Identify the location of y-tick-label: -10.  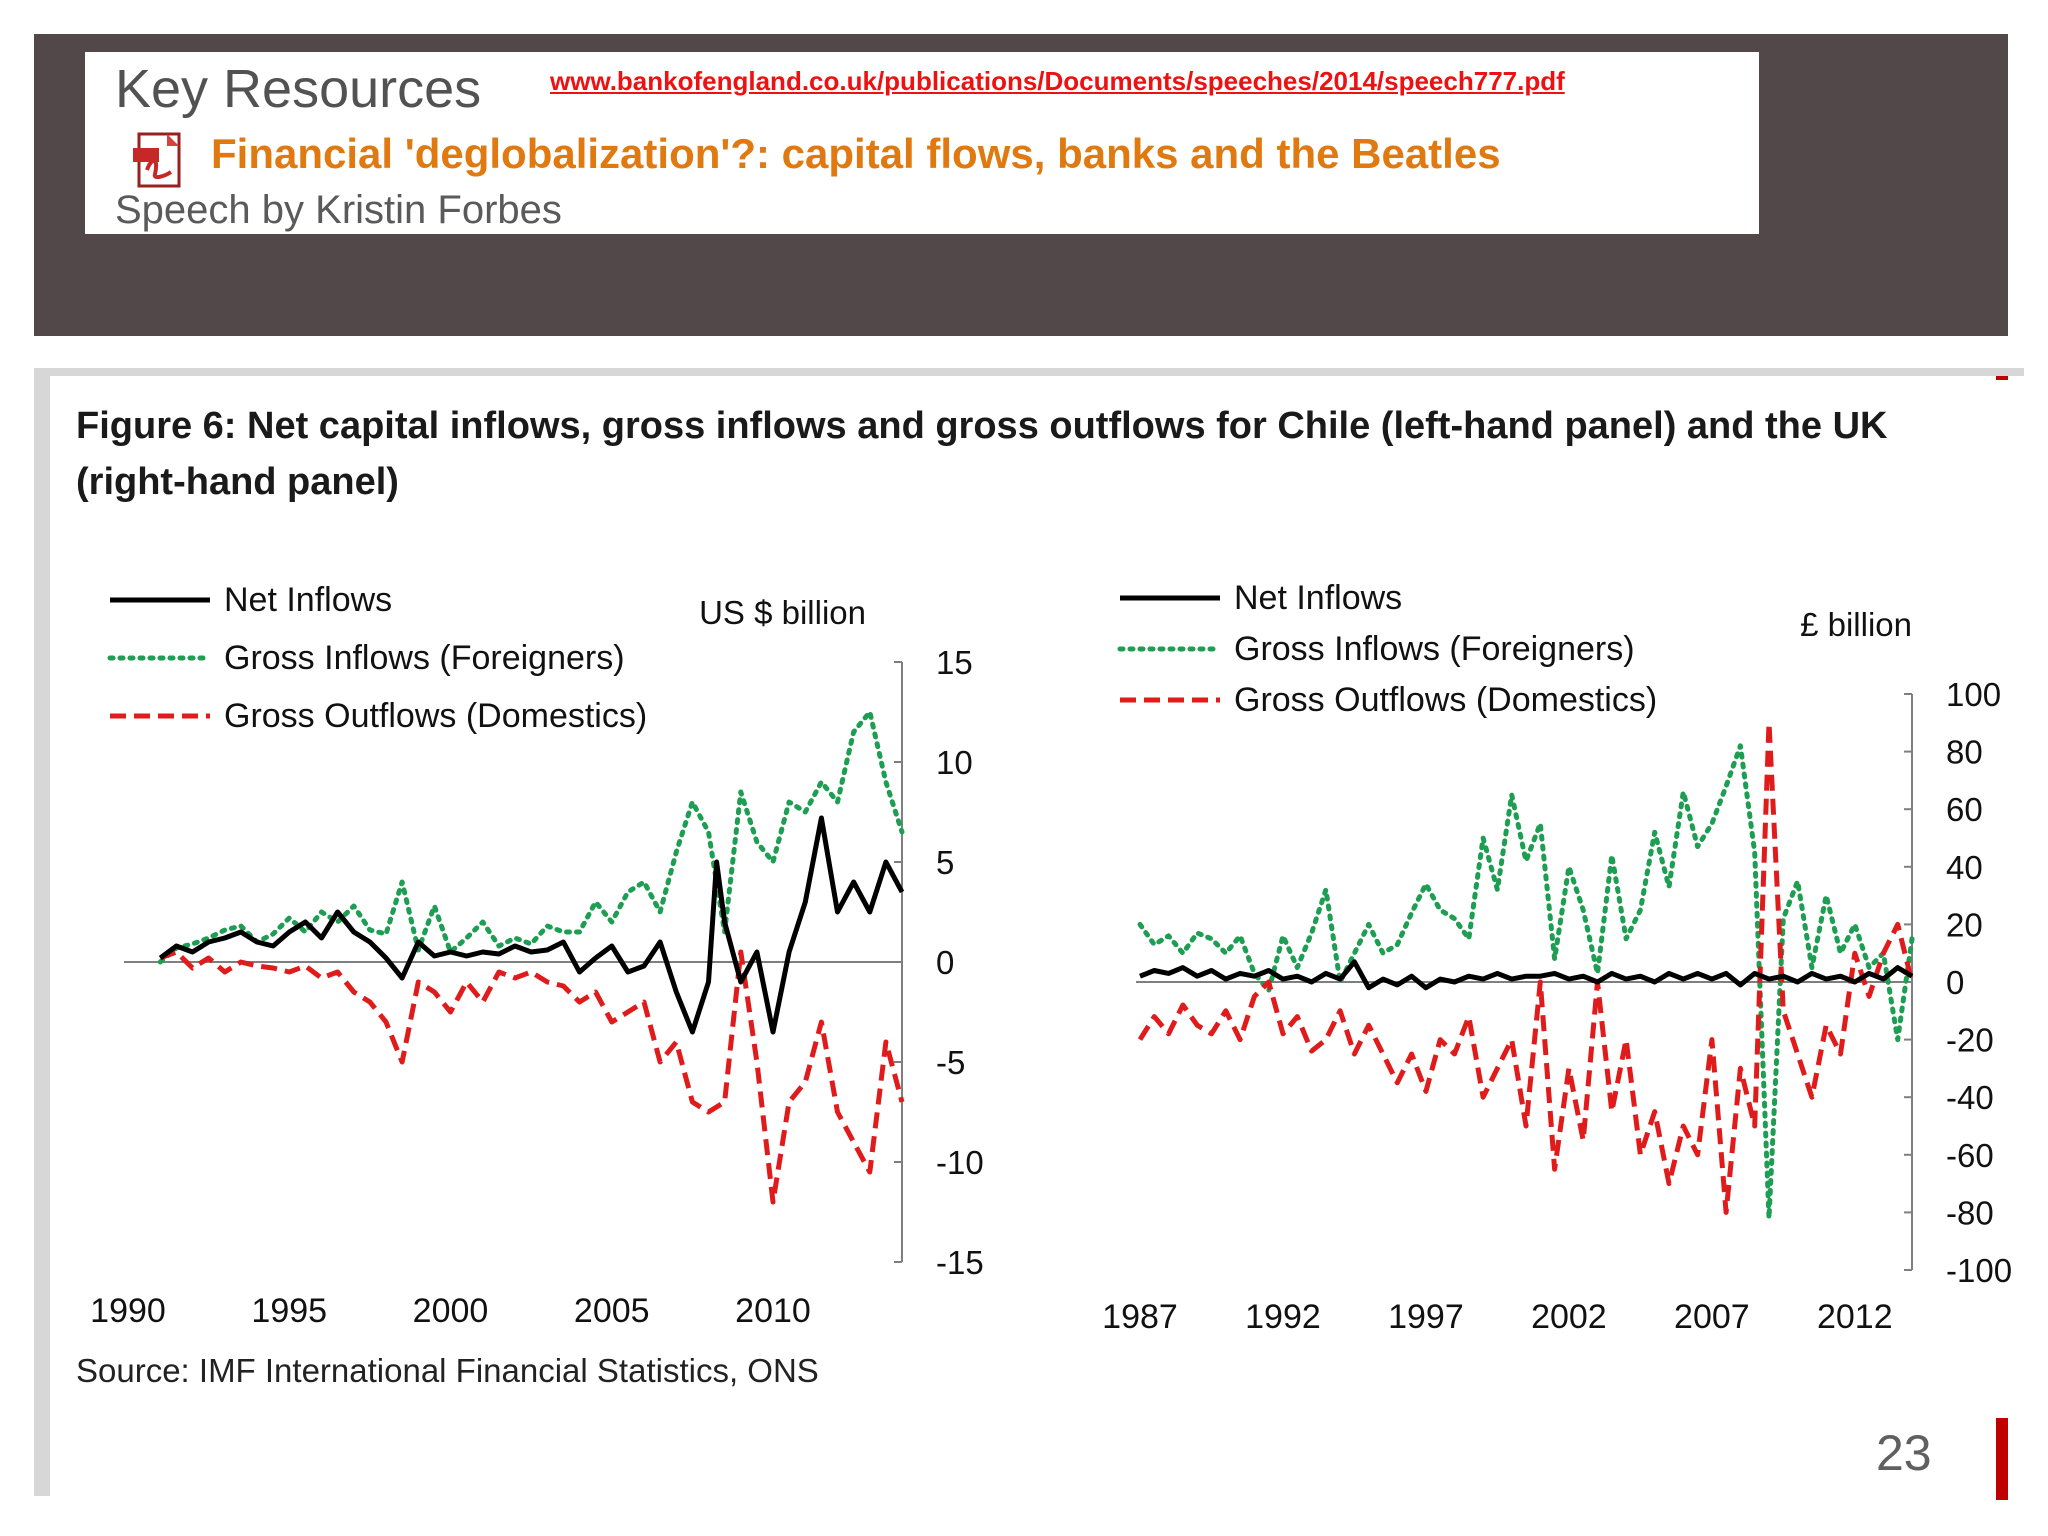
(960, 1162).